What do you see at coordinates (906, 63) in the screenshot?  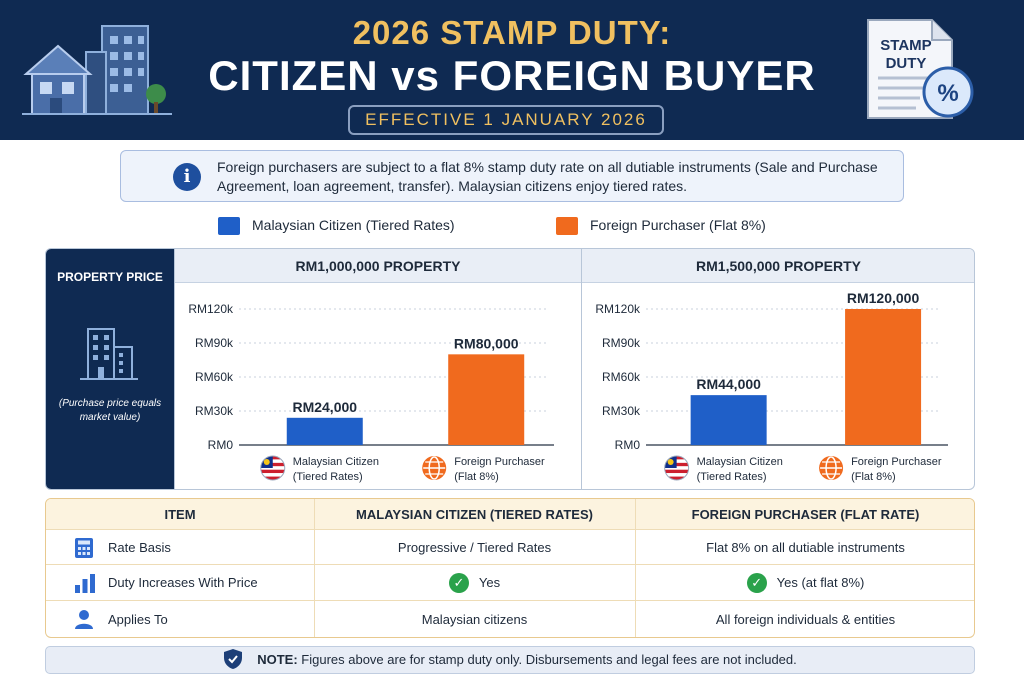 I see `stamp-label-2: DUTY` at bounding box center [906, 63].